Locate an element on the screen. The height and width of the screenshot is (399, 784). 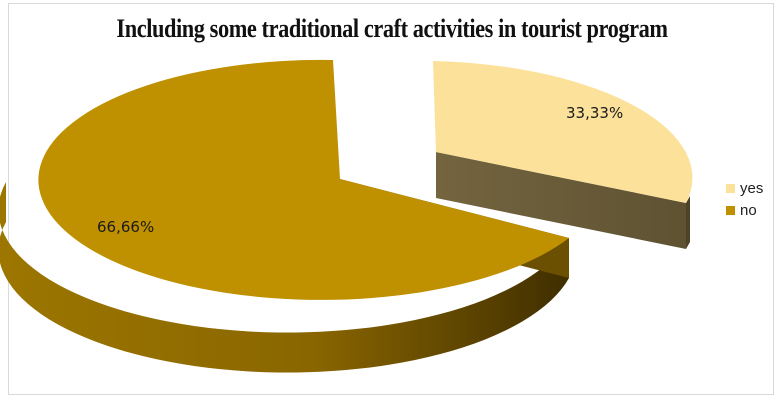
slice-yes-side-outer is located at coordinates (688, 222).